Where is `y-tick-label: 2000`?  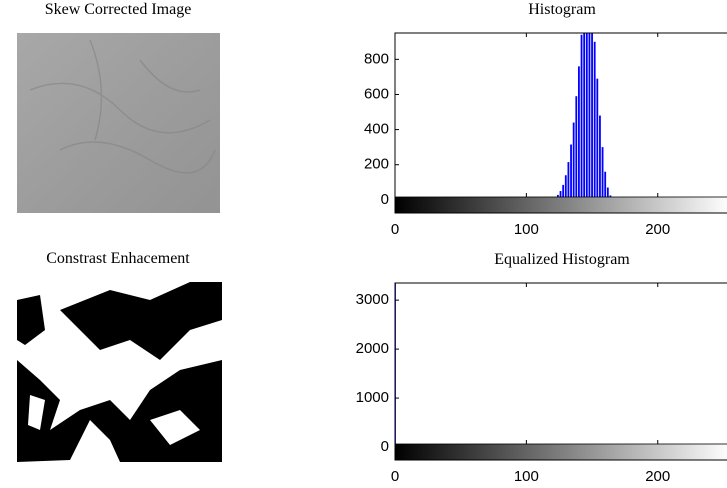
y-tick-label: 2000 is located at coordinates (372, 348).